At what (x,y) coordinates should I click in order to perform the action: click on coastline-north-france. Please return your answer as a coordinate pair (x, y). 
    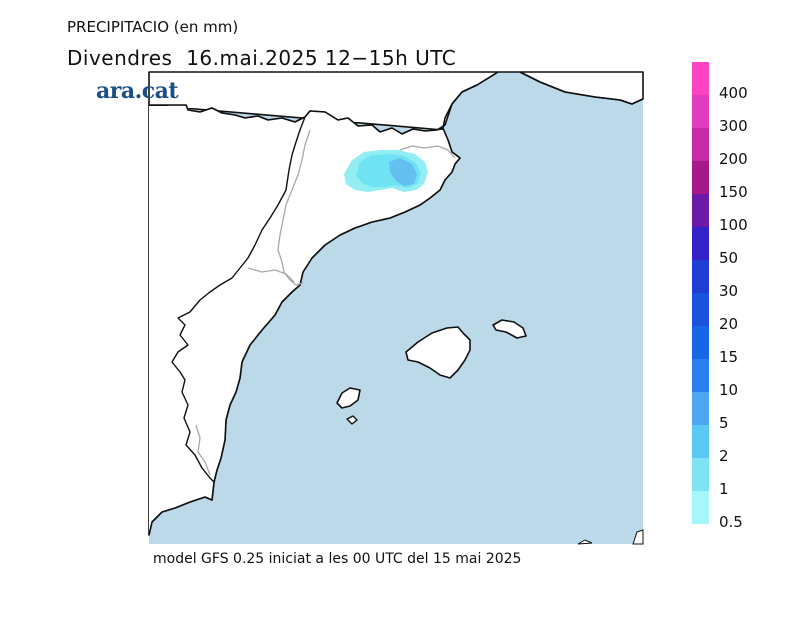
    Looking at the image, I should click on (470, 100).